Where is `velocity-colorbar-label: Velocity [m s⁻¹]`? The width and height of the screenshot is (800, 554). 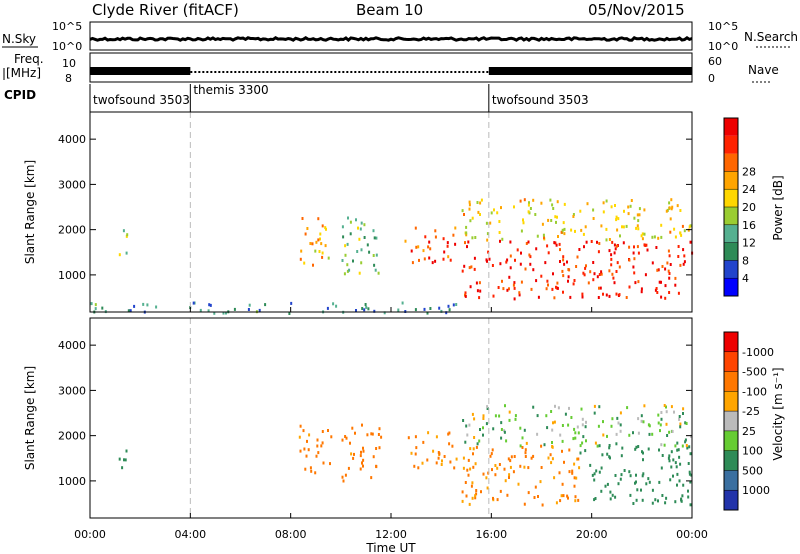
velocity-colorbar-label: Velocity [m s⁻¹] is located at coordinates (778, 413).